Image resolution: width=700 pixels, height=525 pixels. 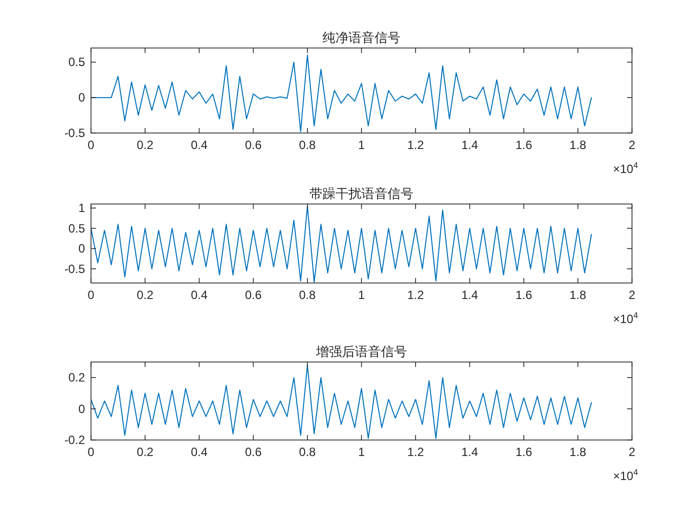 I want to click on chart-title: 带躁干扰语音信号, so click(x=362, y=193).